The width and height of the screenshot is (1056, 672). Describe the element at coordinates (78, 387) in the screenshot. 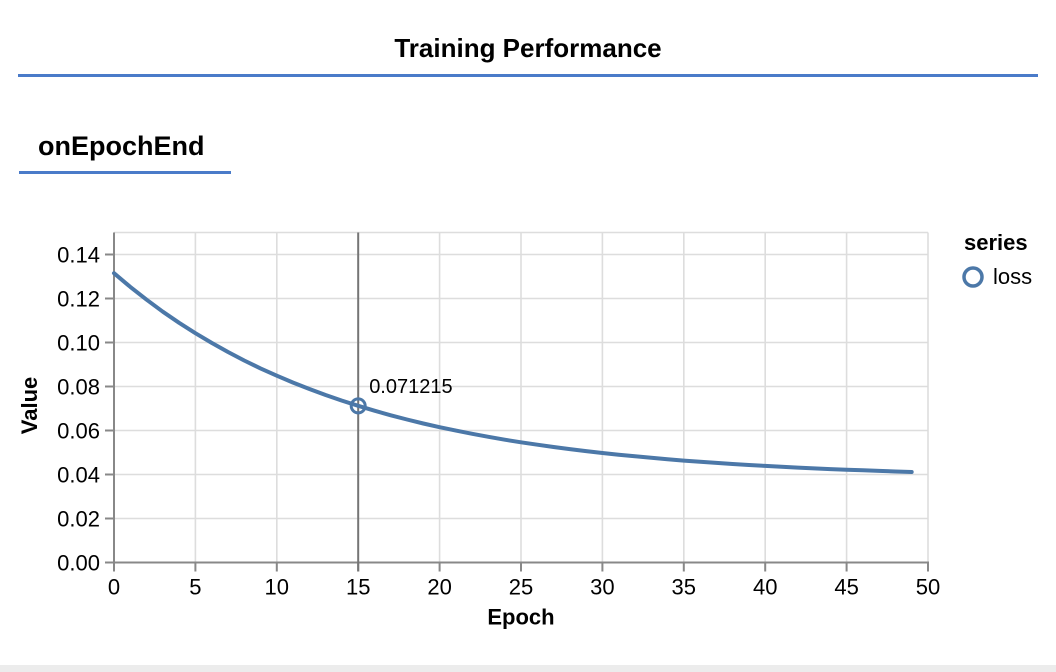

I see `svg-text: 0.08` at that location.